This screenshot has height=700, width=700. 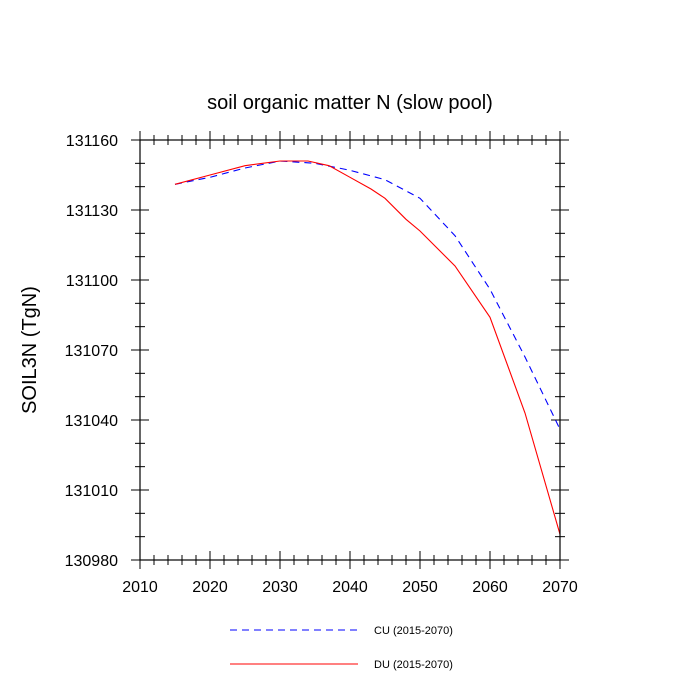 What do you see at coordinates (92, 141) in the screenshot?
I see `y-tick-label: 131160` at bounding box center [92, 141].